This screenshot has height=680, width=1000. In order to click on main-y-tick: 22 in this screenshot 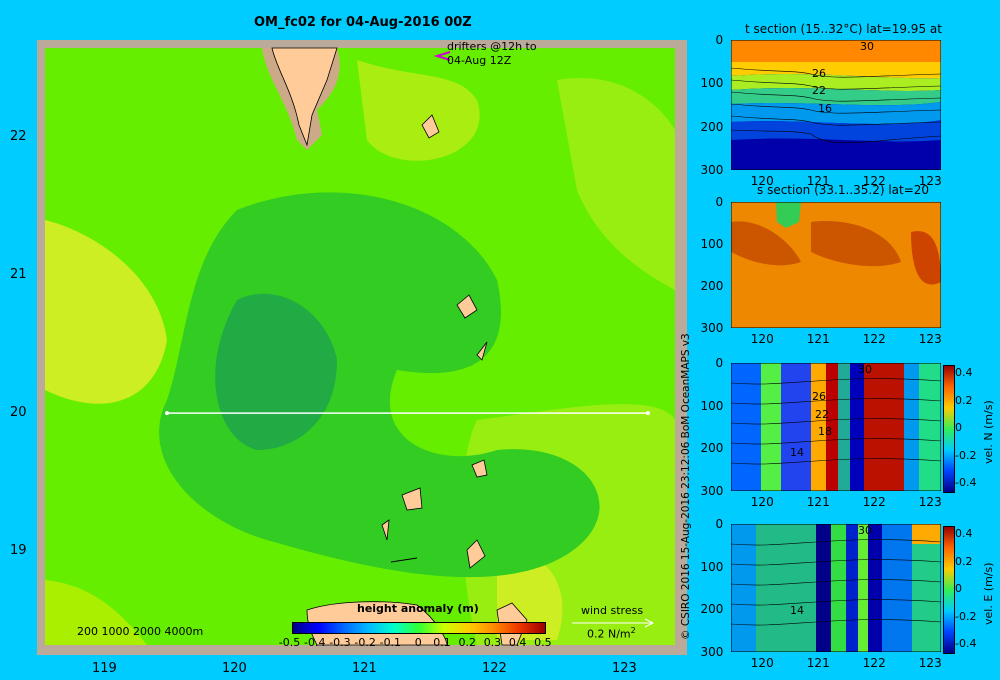, I will do `click(18, 136)`.